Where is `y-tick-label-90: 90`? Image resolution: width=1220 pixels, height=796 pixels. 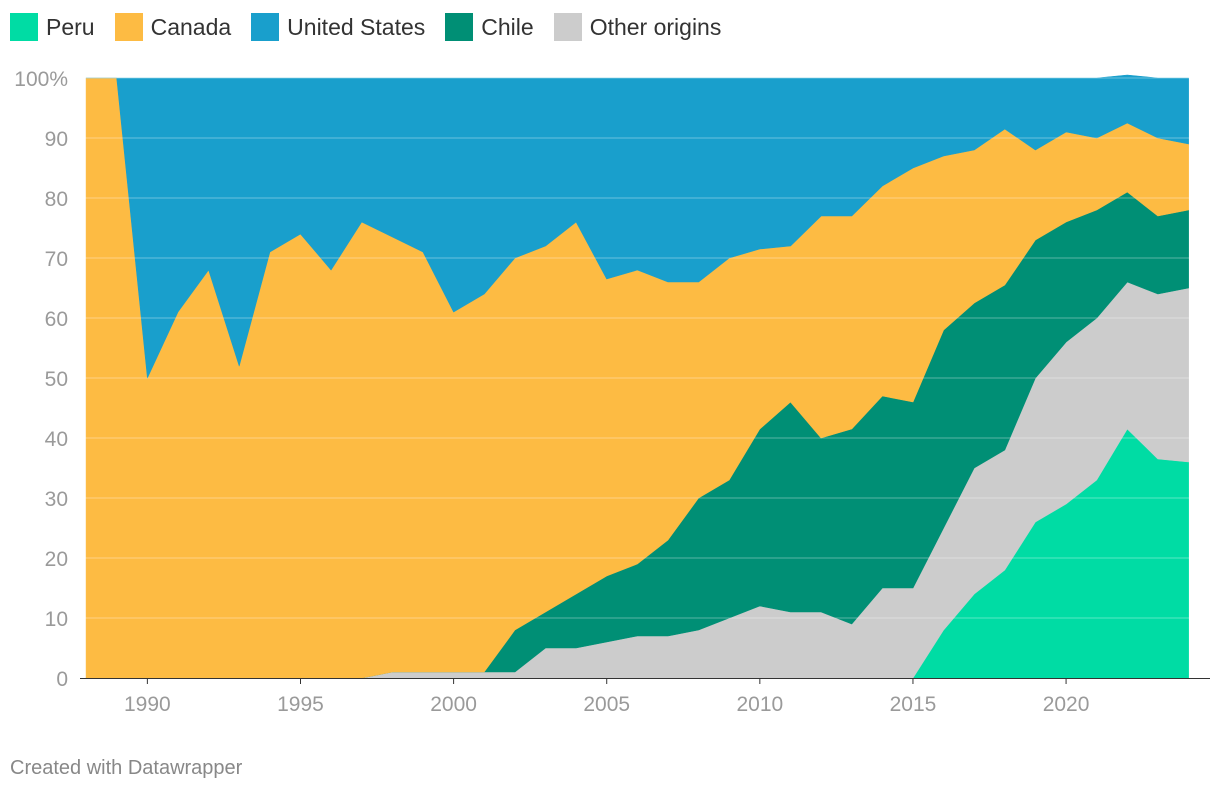
y-tick-label-90: 90 is located at coordinates (56, 139).